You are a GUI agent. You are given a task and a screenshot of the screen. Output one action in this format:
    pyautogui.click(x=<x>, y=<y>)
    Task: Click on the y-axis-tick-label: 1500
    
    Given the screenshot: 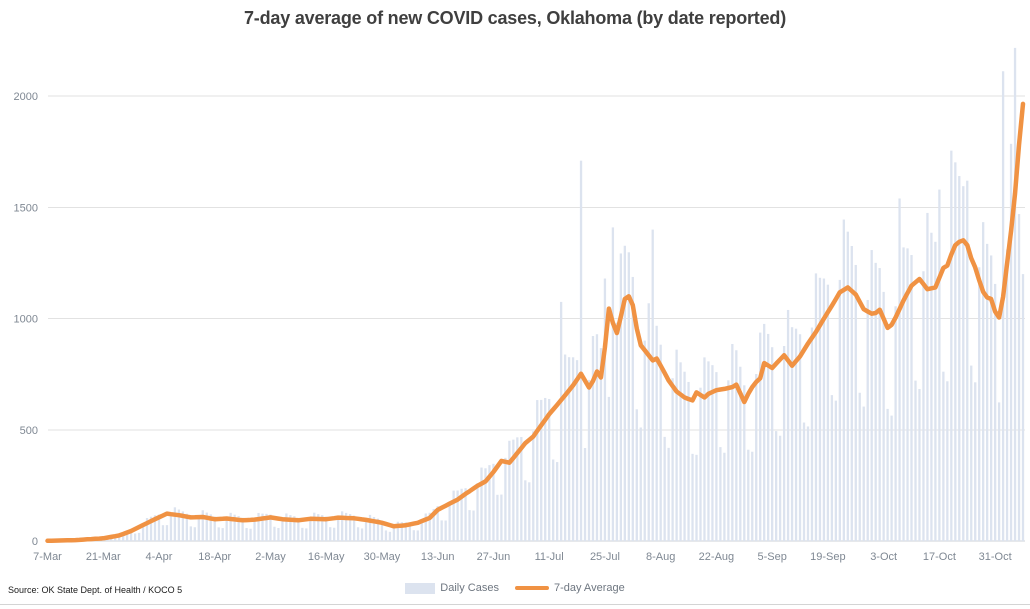 What is the action you would take?
    pyautogui.click(x=26, y=208)
    